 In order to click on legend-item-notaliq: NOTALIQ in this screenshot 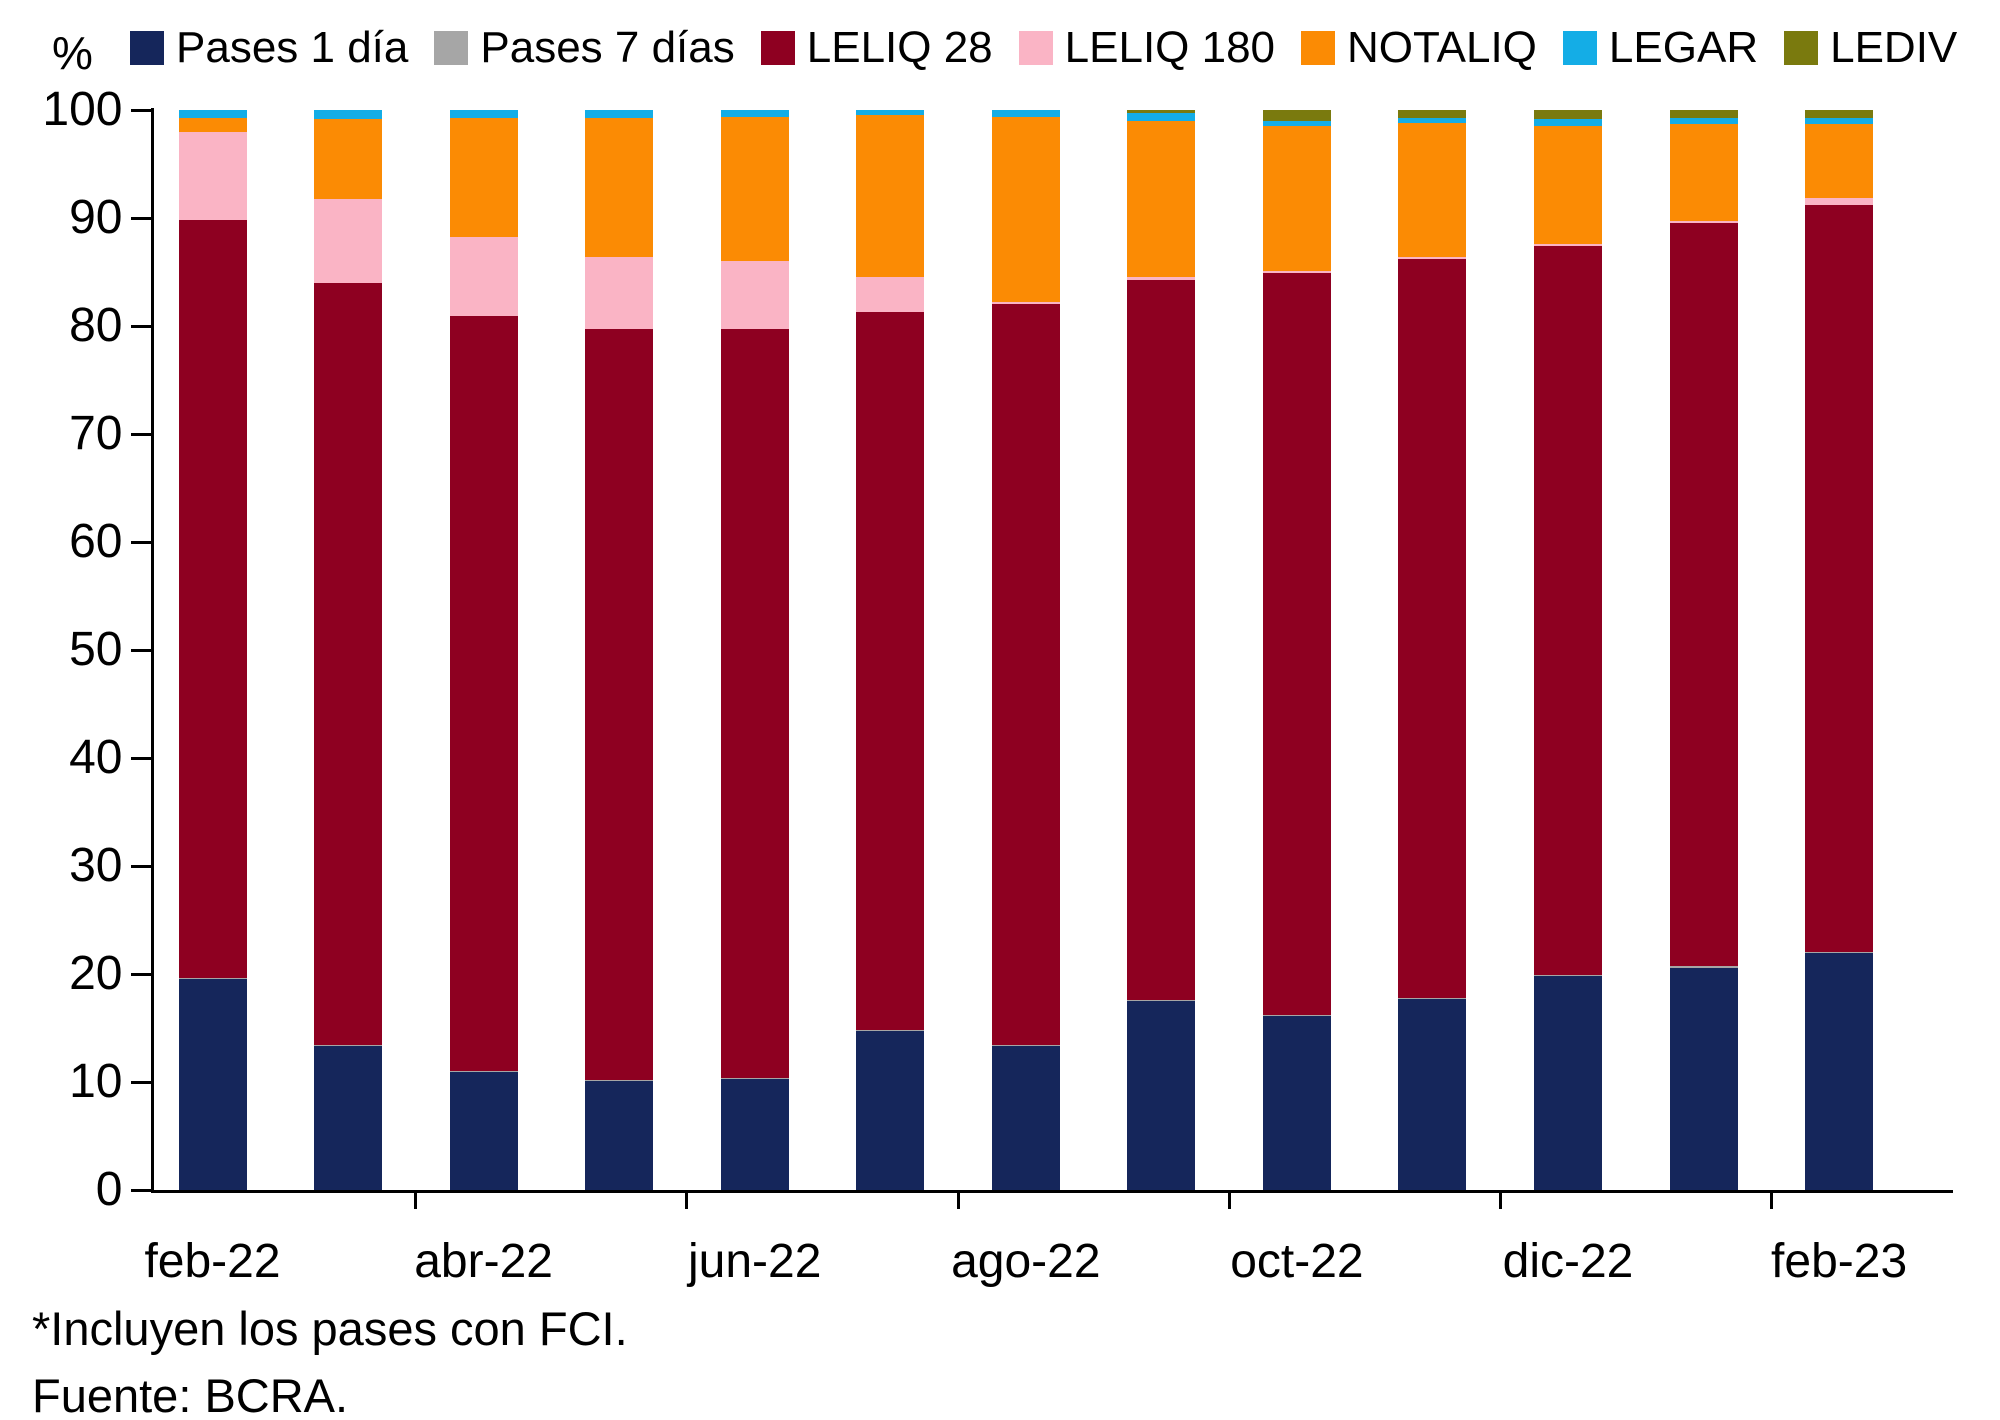, I will do `click(1419, 48)`.